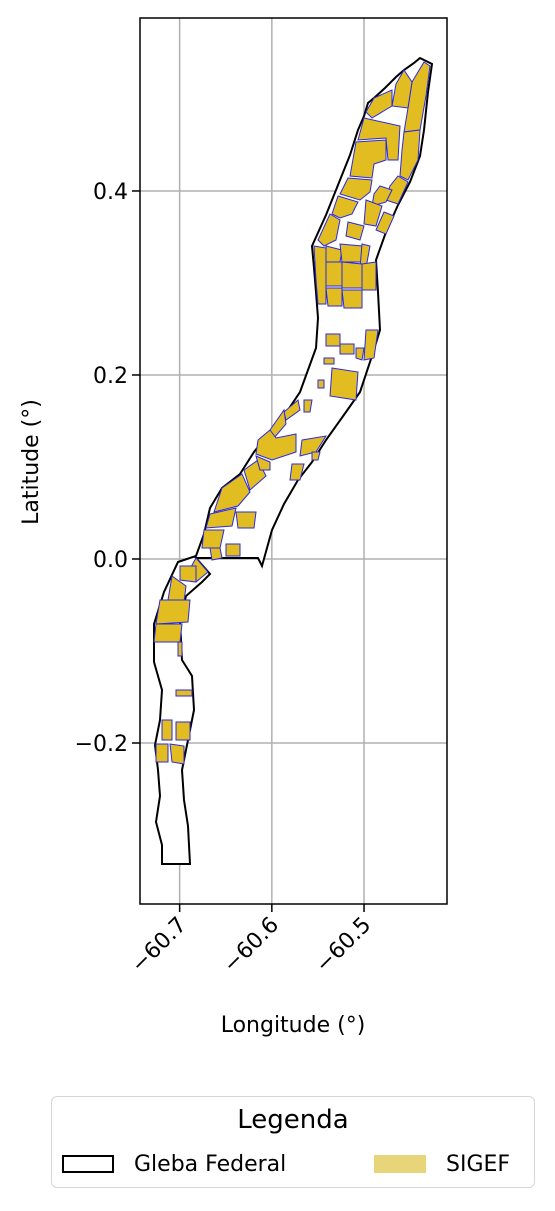 Image resolution: width=555 pixels, height=1211 pixels. Describe the element at coordinates (107, 468) in the screenshot. I see `y-axis-ticks: −0.2 0.0 0.2 0.4` at that location.